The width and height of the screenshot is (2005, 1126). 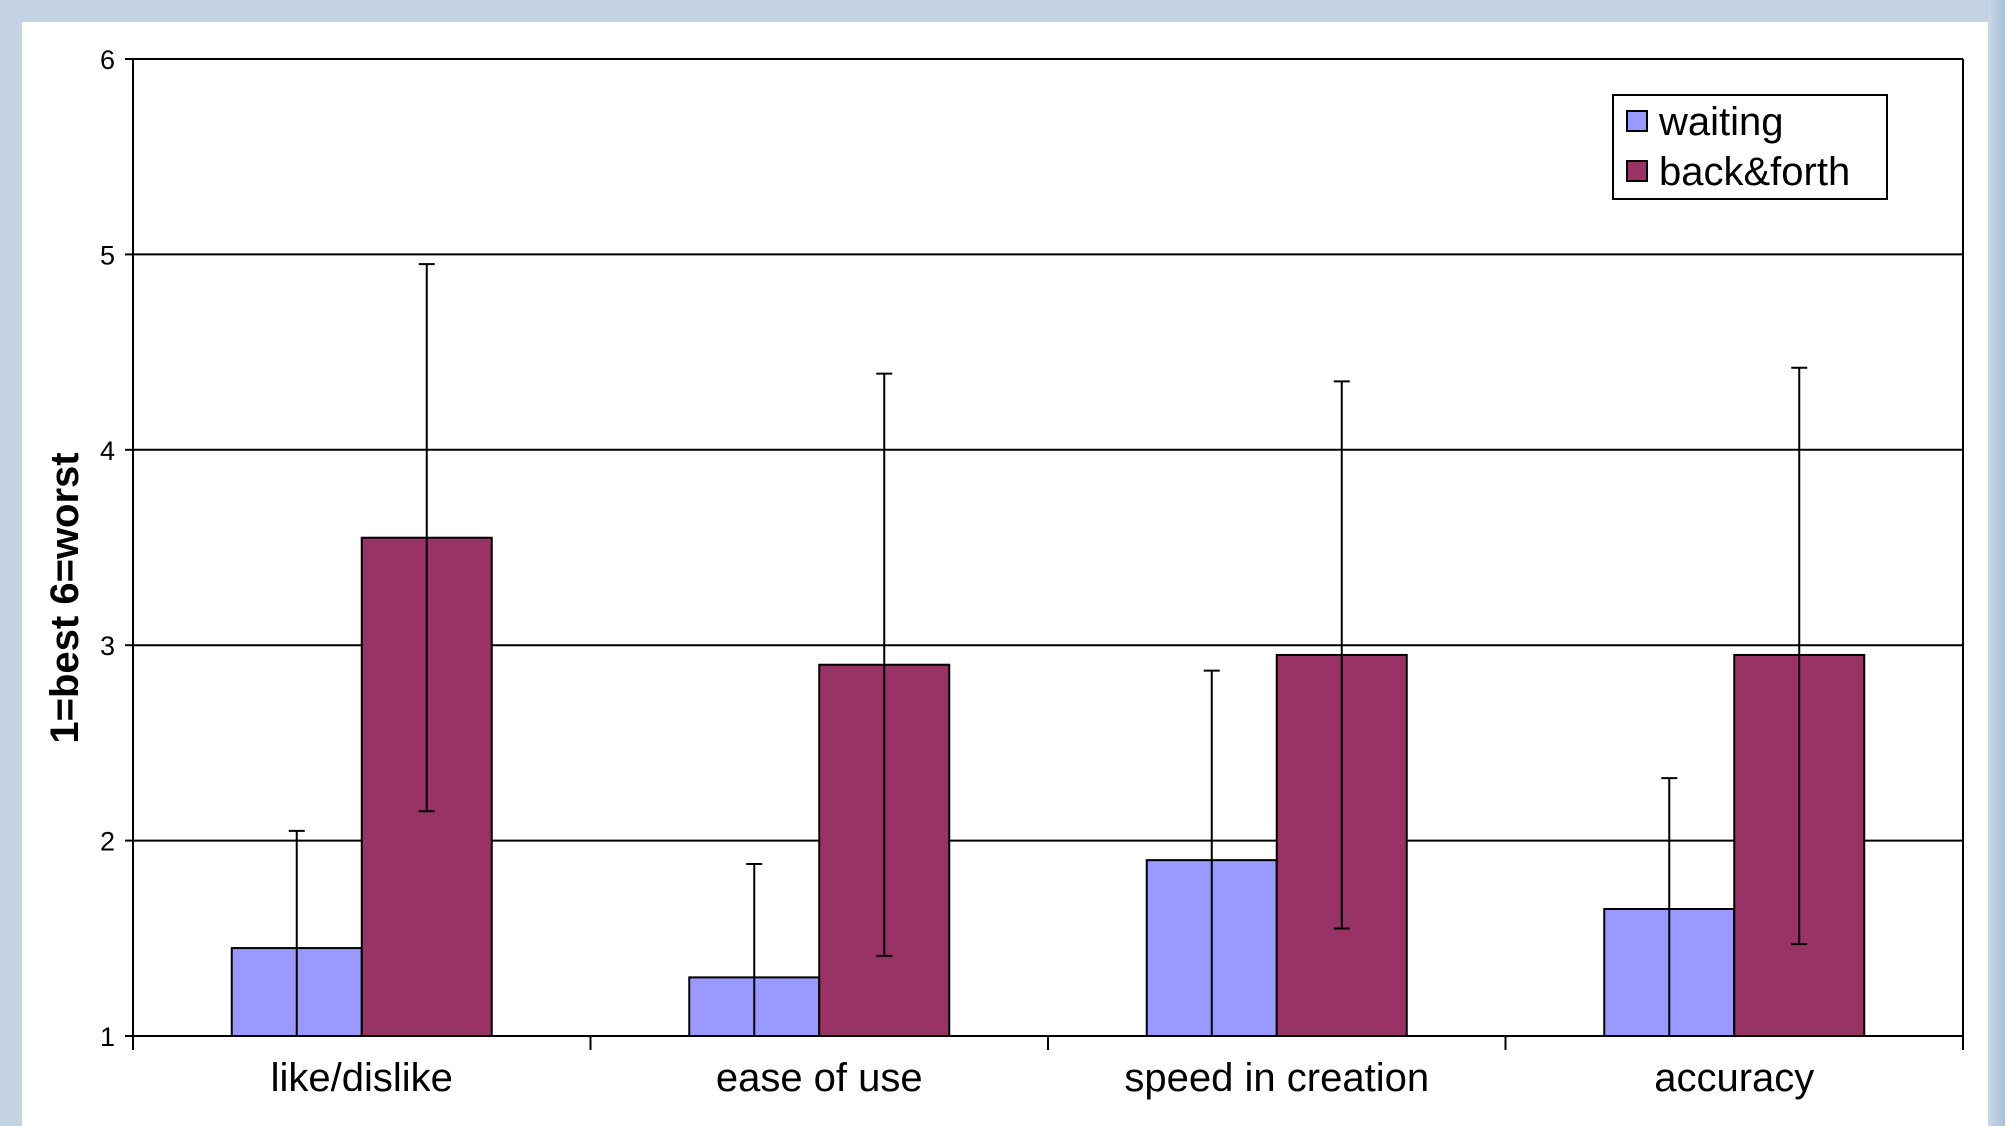 I want to click on y-axis-title: 1=best 6=worst, so click(x=65, y=597).